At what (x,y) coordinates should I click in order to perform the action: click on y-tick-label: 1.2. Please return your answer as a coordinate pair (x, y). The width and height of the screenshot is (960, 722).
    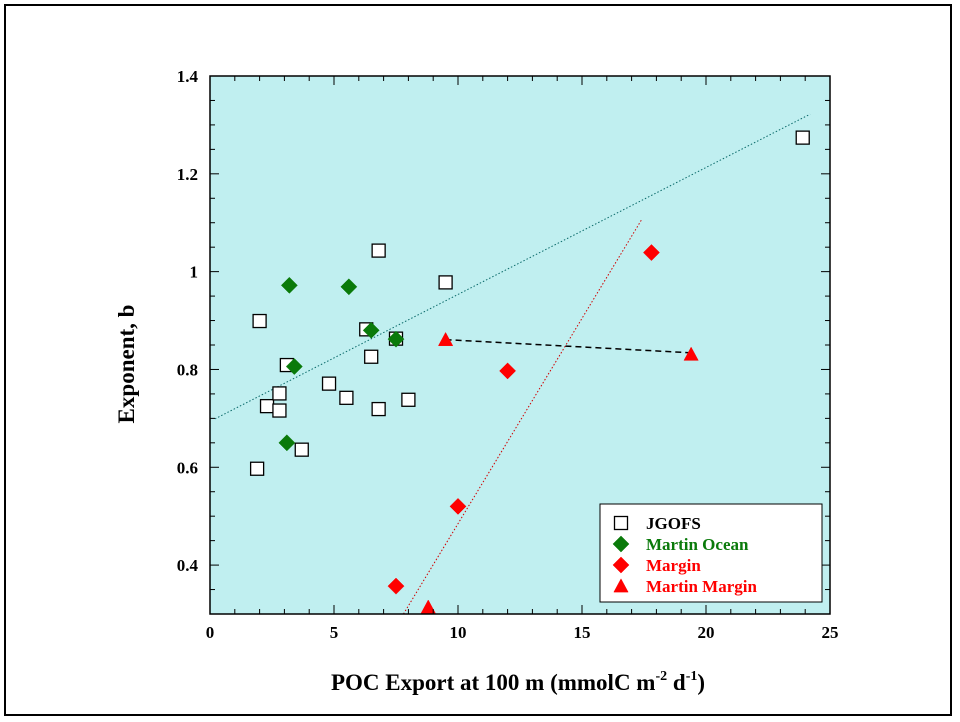
    Looking at the image, I should click on (187, 174).